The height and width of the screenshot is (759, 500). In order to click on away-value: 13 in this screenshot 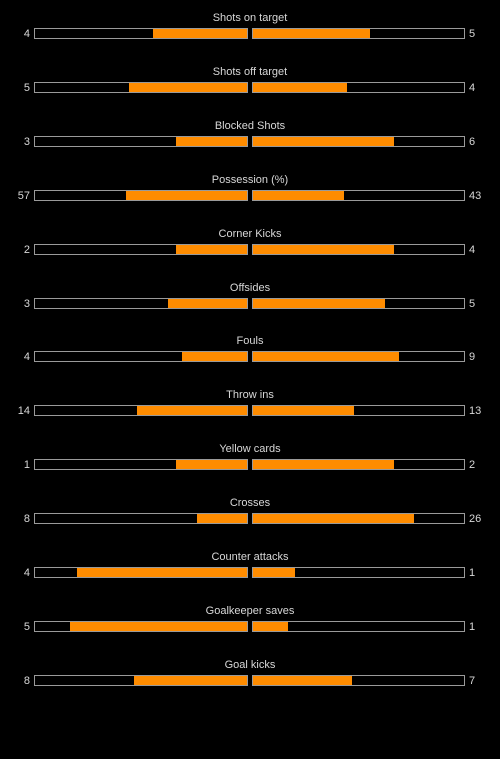, I will do `click(475, 411)`.